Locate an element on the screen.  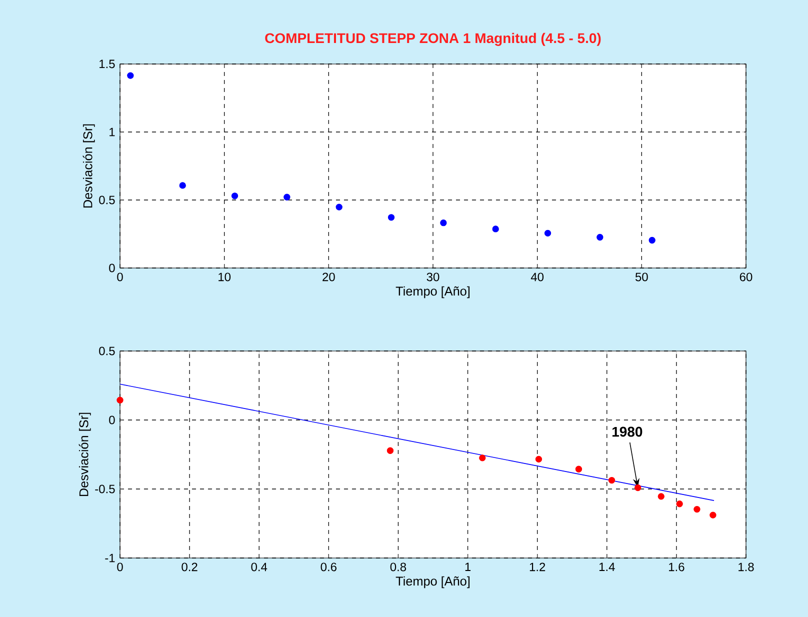
x-tick-label: 20 is located at coordinates (328, 277).